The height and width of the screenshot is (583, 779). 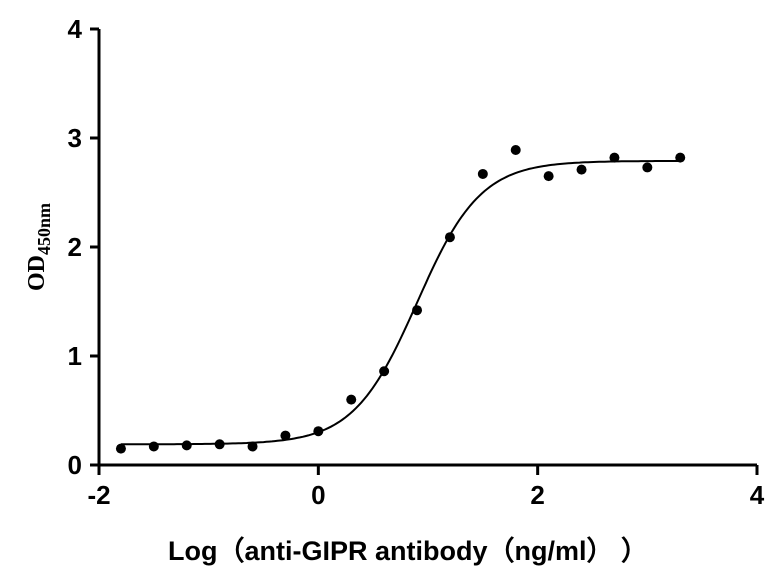 What do you see at coordinates (75, 465) in the screenshot?
I see `y-tick-label: 0` at bounding box center [75, 465].